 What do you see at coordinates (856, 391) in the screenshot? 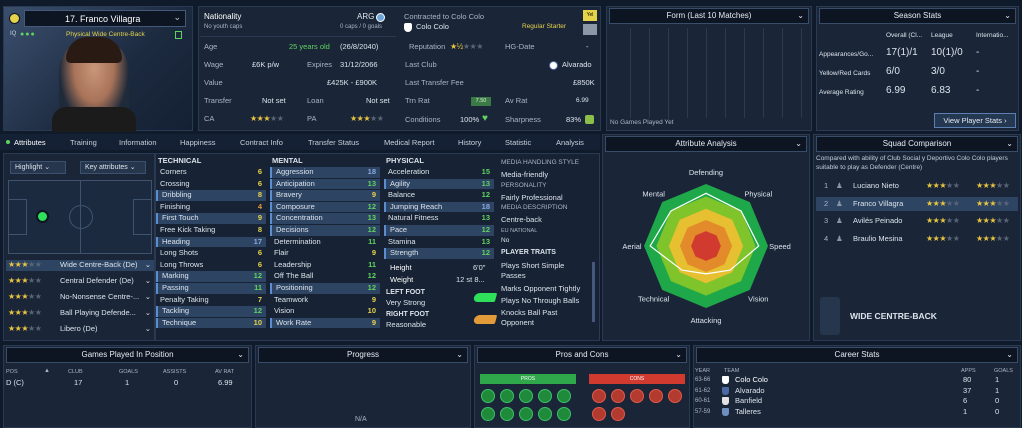
I see `career-row: 61-62 Alvarado 37 1` at bounding box center [856, 391].